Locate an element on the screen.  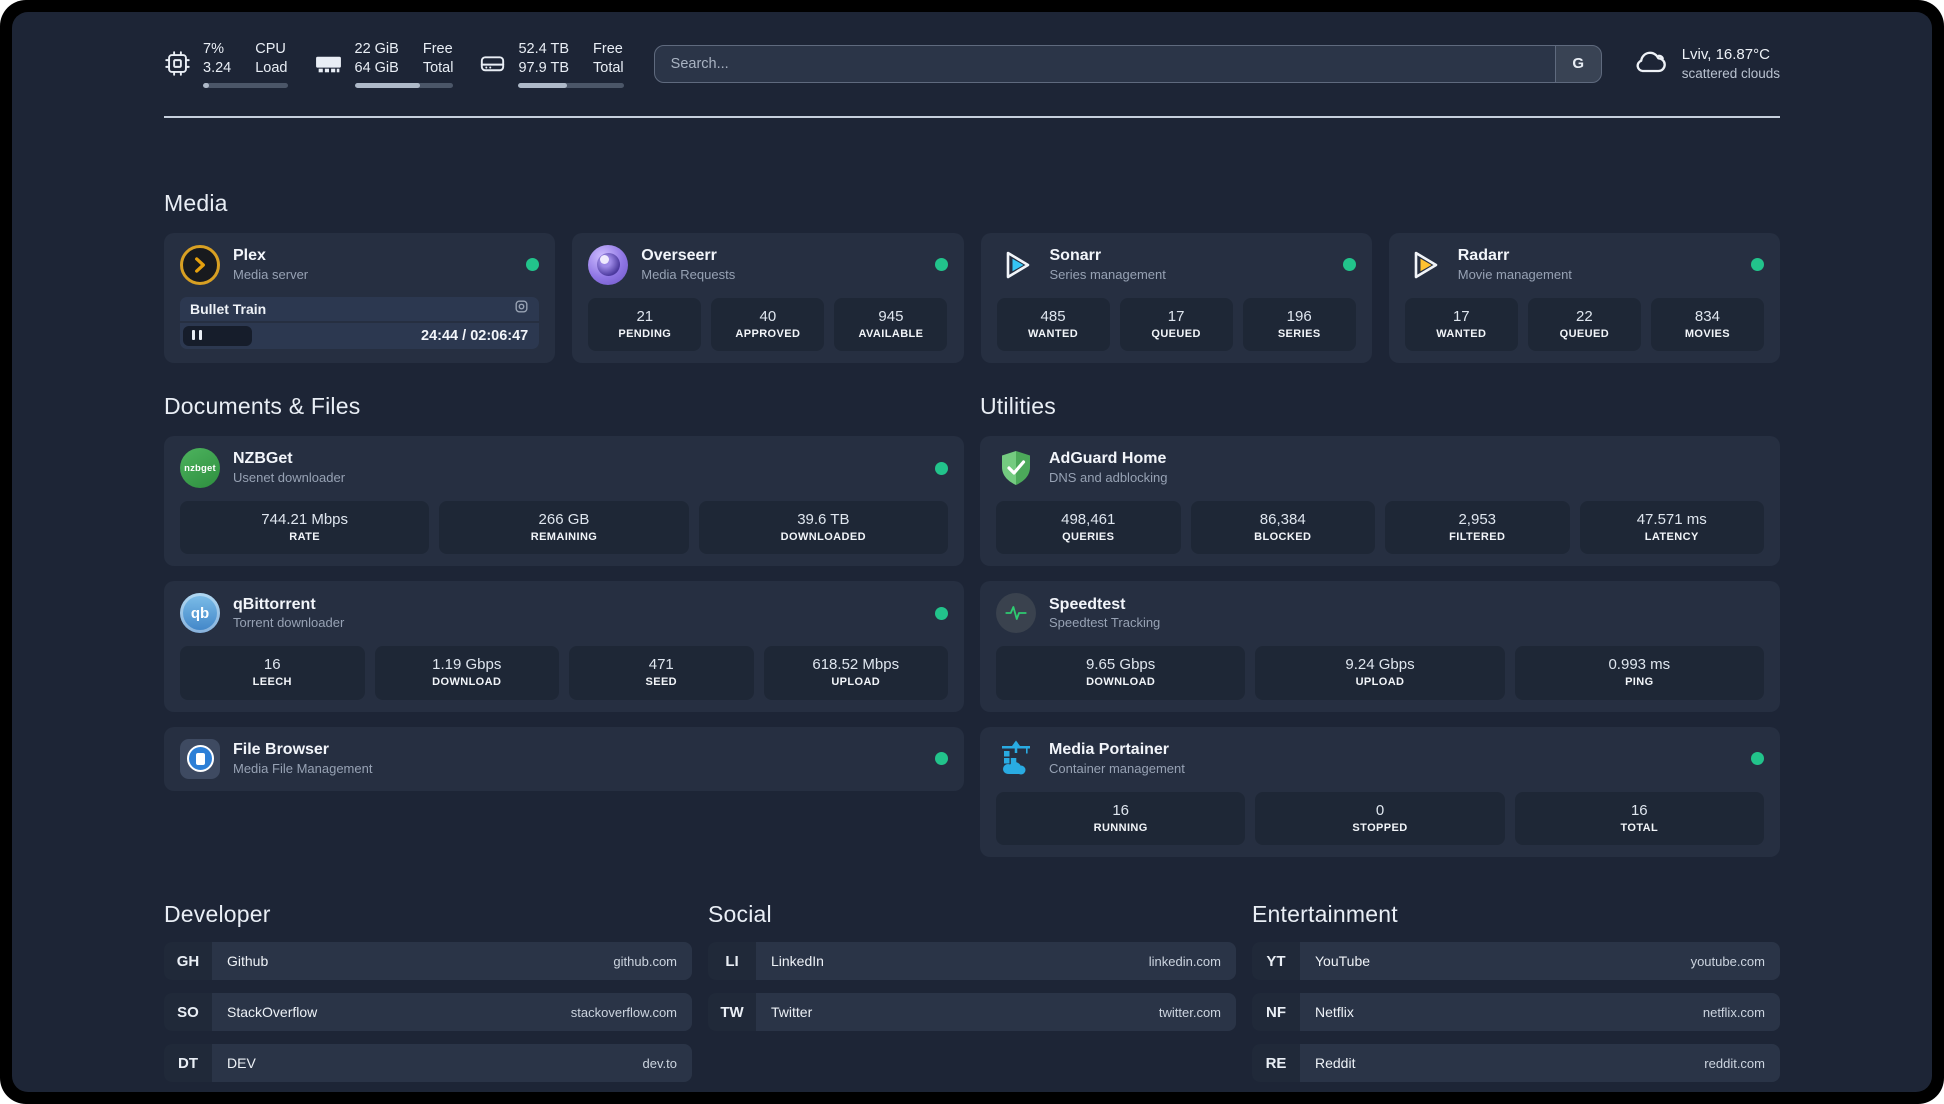
radarr-subtitle: Movie management is located at coordinates (1514, 274).